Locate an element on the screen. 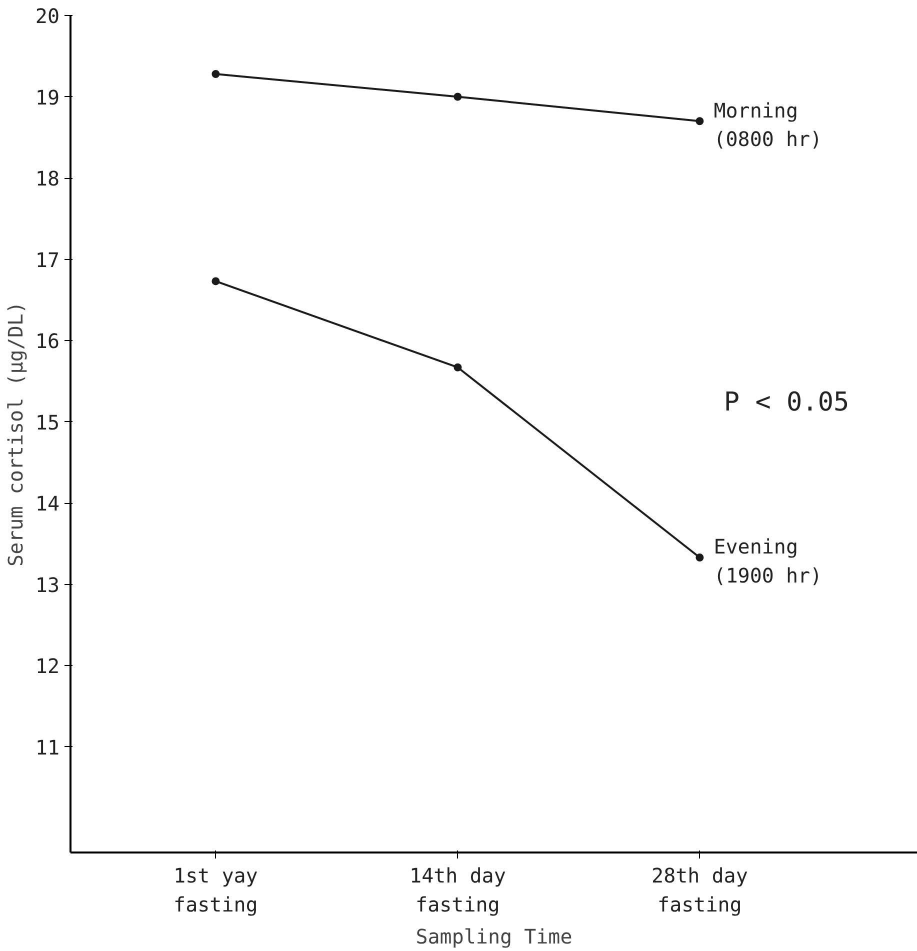 Image resolution: width=917 pixels, height=951 pixels. y-tick-label: 14 is located at coordinates (47, 504).